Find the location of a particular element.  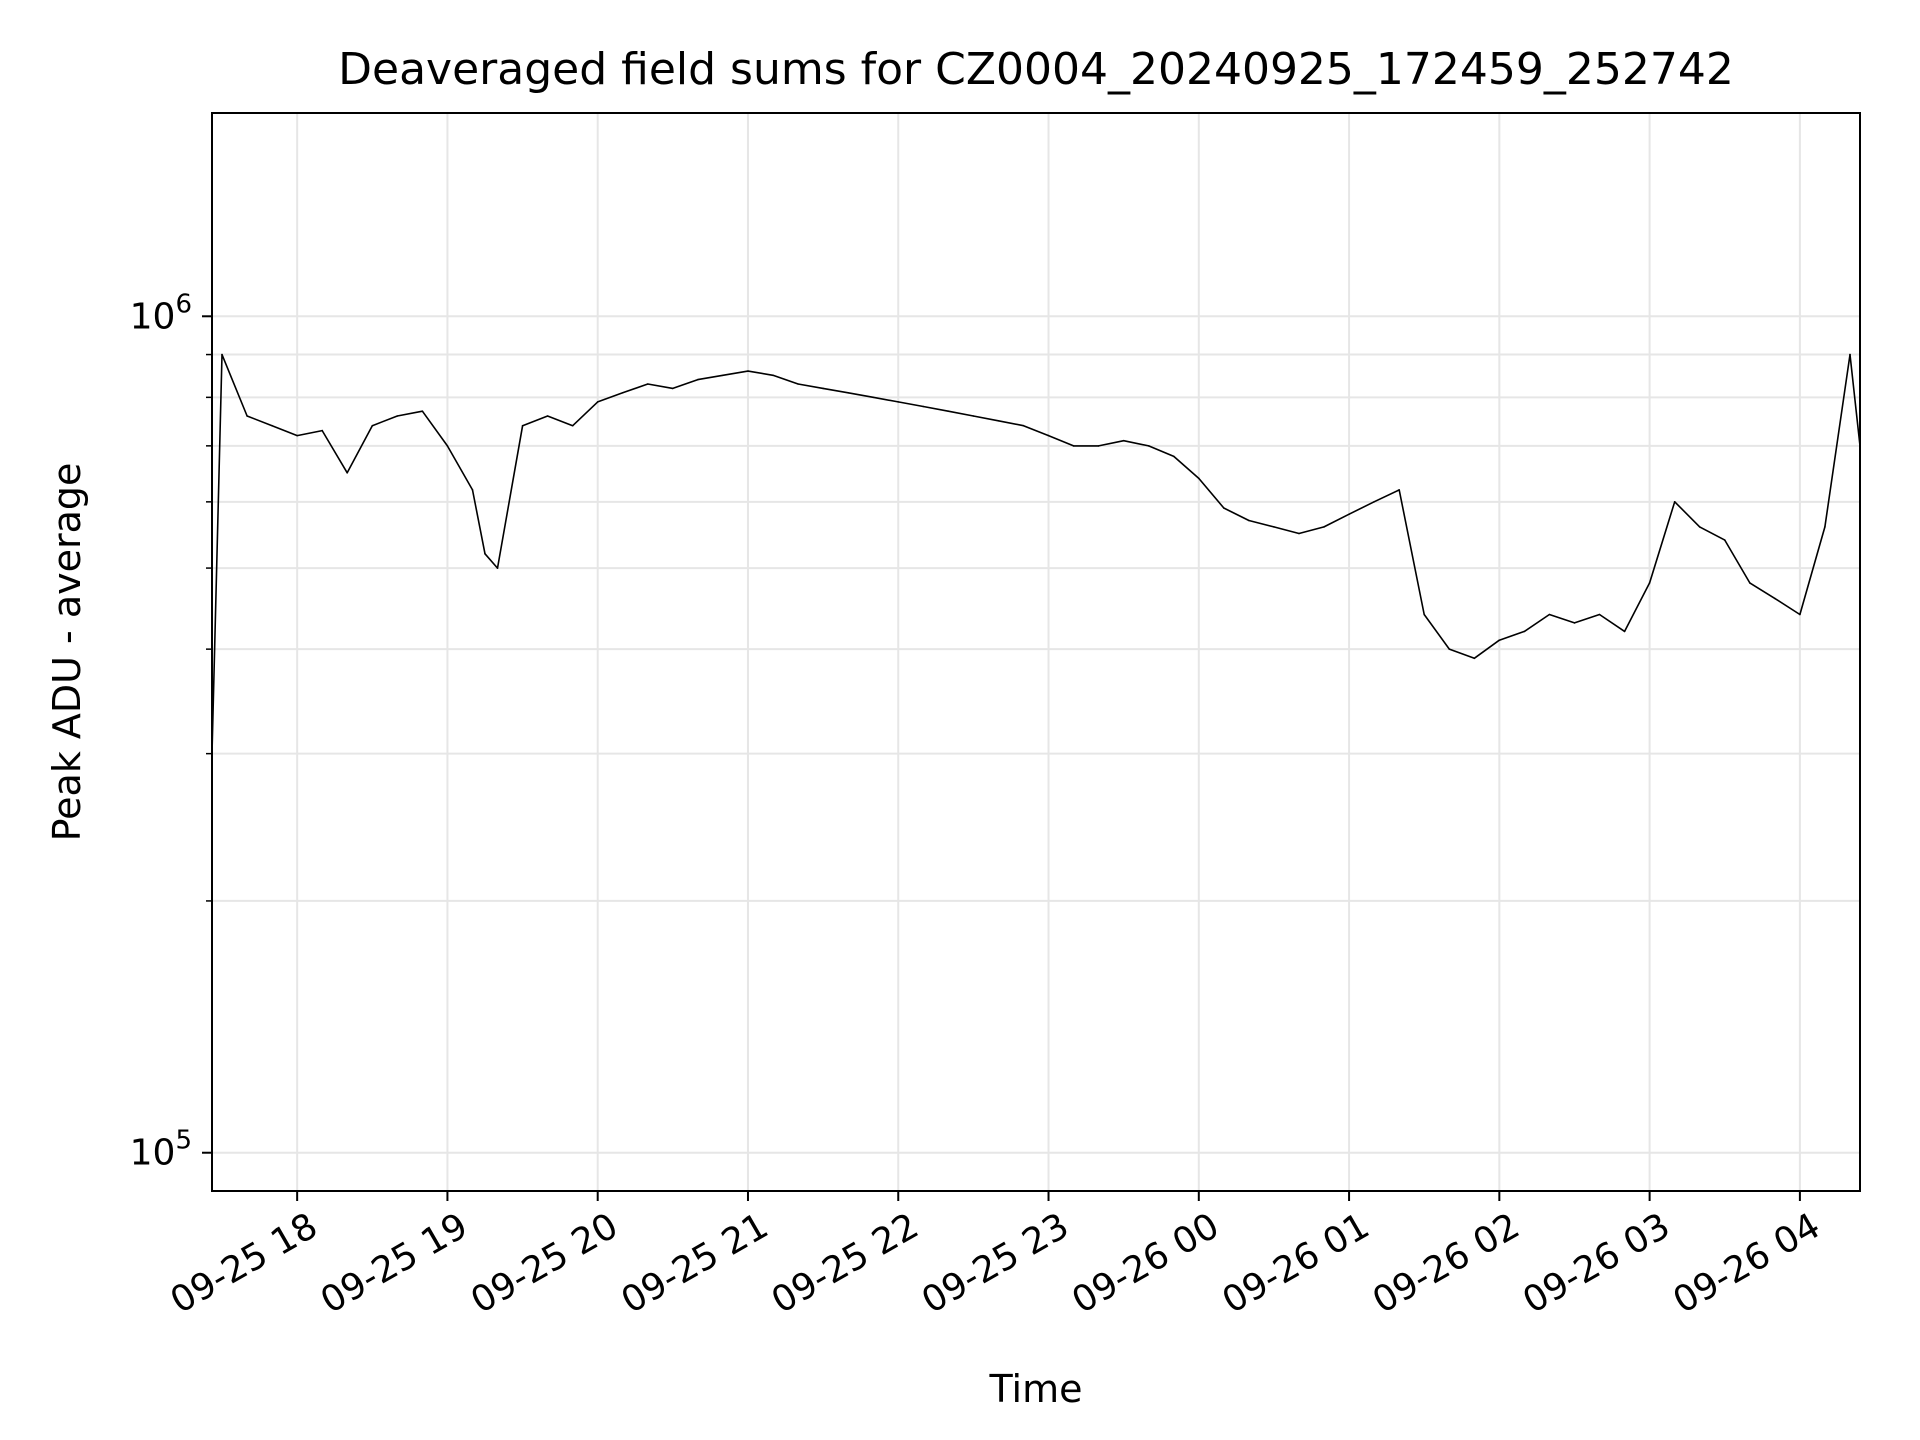

y-tick-label: 10⁵ is located at coordinates (161, 1150).